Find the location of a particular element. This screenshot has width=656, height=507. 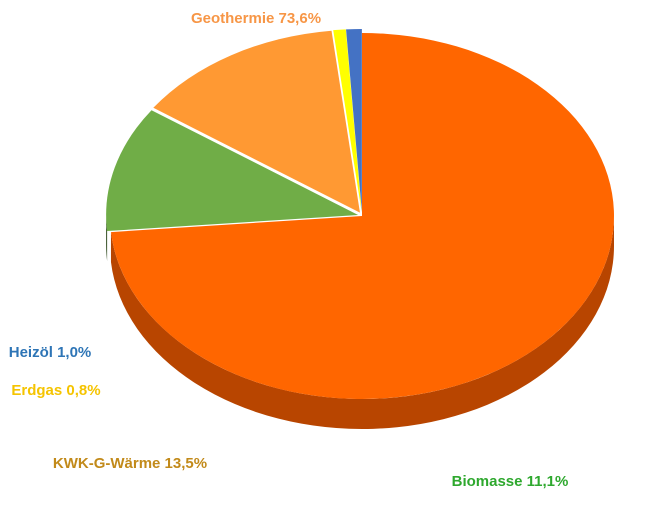

label-kwk-g-waerme: KWK-G-Wärme 13,5% is located at coordinates (130, 463).